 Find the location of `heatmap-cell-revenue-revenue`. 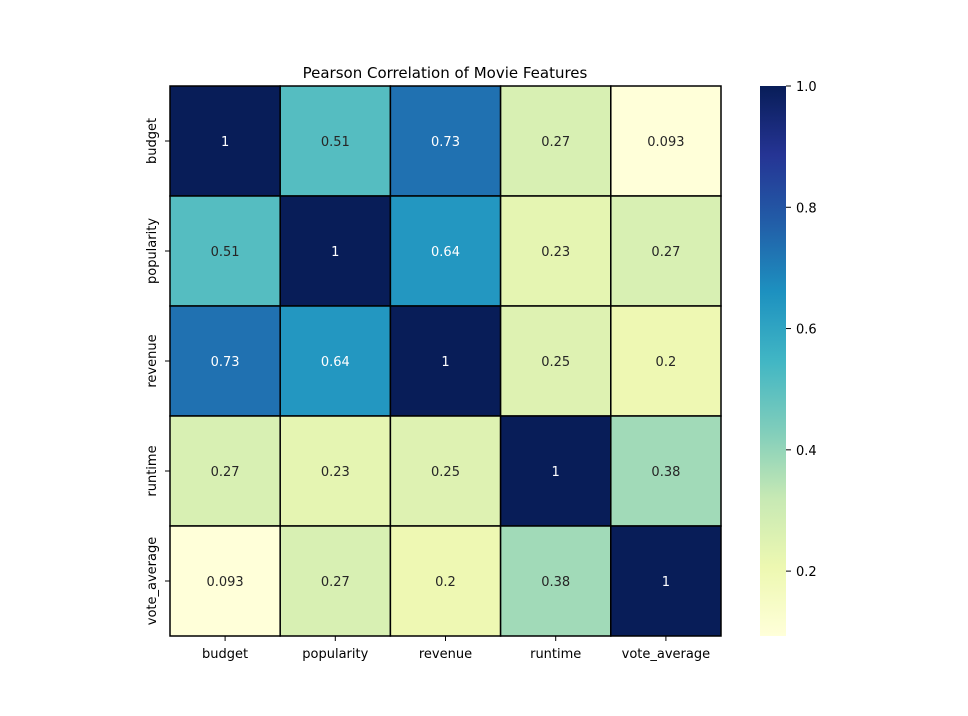

heatmap-cell-revenue-revenue is located at coordinates (445, 361).